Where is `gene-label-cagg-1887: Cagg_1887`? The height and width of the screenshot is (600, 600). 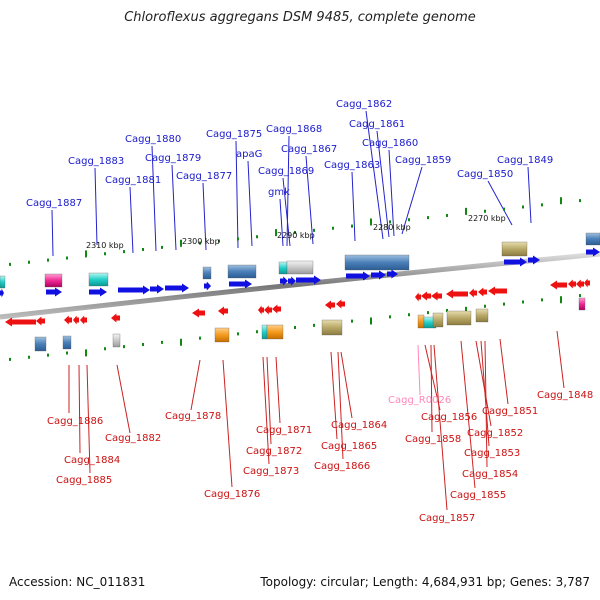
gene-label-cagg-1887: Cagg_1887 is located at coordinates (54, 203).